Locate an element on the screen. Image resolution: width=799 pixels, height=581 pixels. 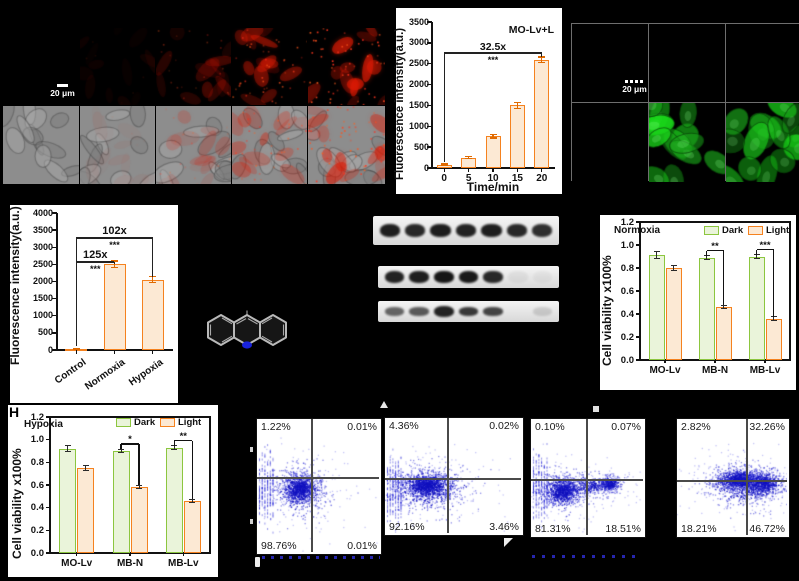
x-category-label: 5 is located at coordinates (468, 178).